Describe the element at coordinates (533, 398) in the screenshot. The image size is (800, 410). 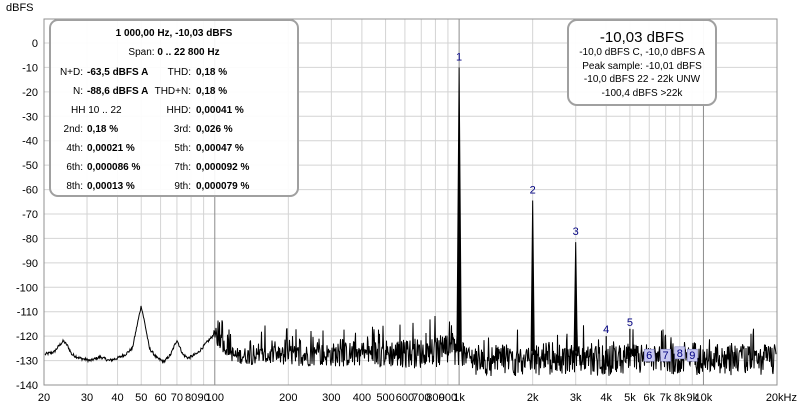
I see `x-tick-label: 2k` at that location.